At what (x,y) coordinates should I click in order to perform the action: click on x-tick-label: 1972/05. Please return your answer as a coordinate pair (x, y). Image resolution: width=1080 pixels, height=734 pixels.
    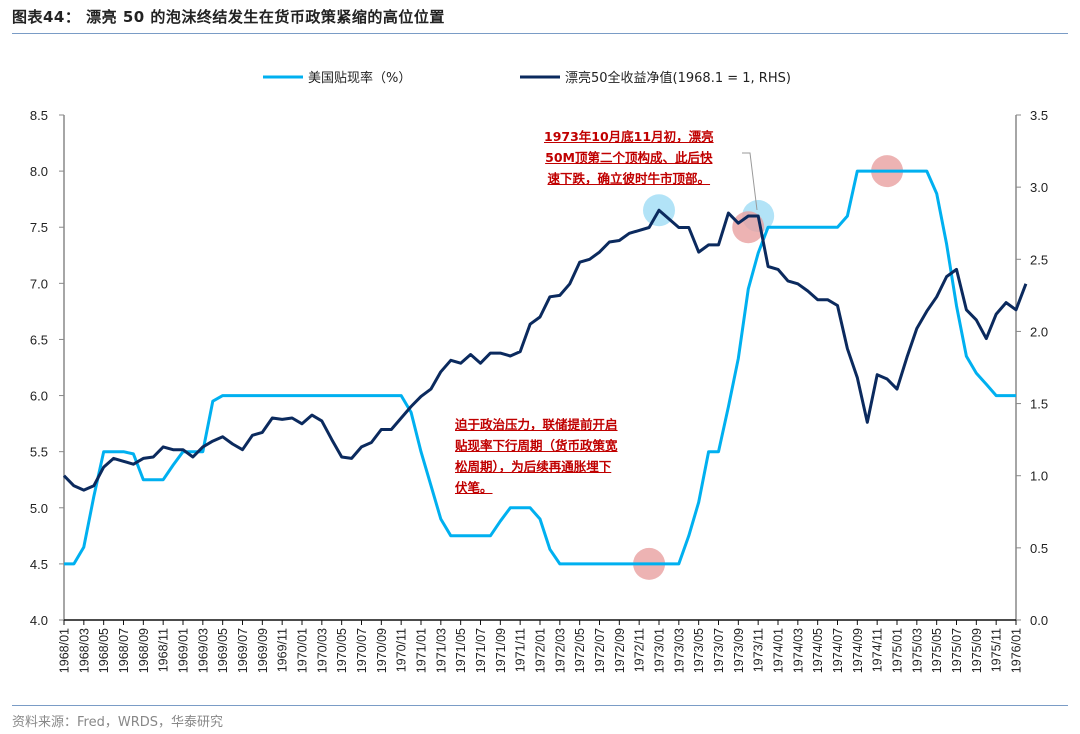
    Looking at the image, I should click on (580, 650).